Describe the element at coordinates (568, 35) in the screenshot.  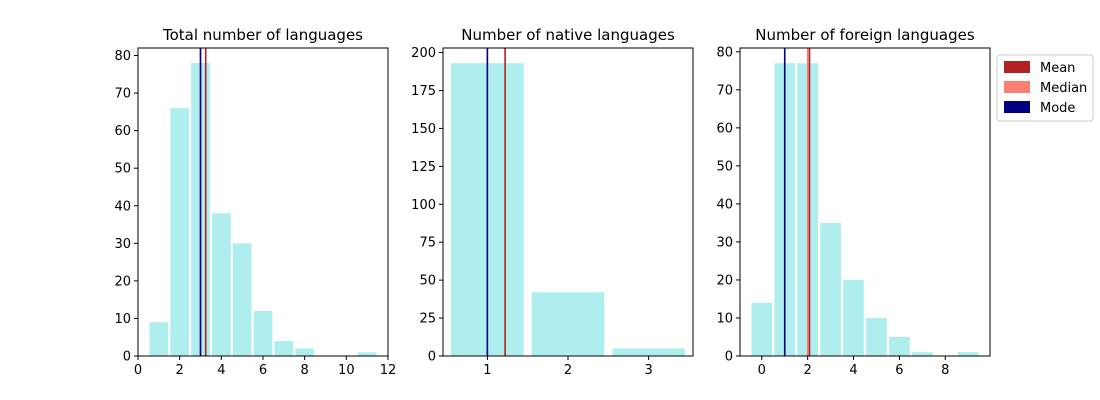
I see `chart-title: Number of native languages` at that location.